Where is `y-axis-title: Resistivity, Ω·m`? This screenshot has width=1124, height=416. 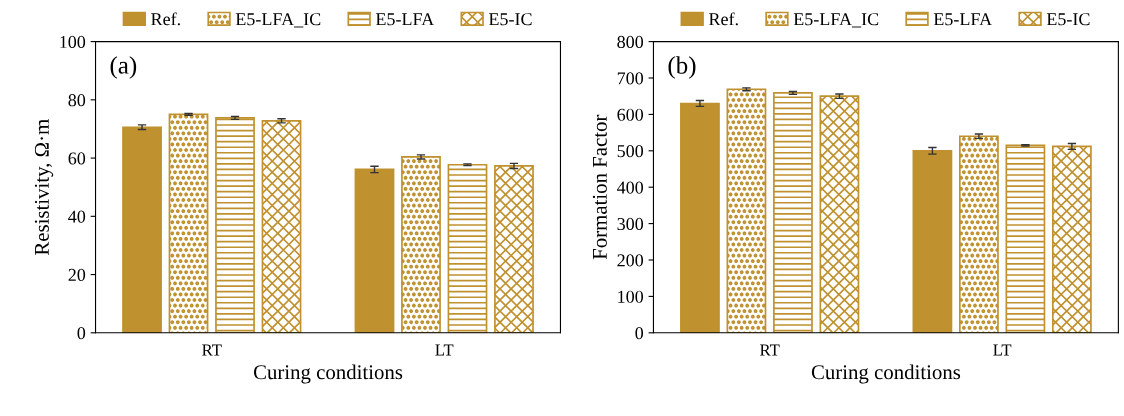 y-axis-title: Resistivity, Ω·m is located at coordinates (44, 187).